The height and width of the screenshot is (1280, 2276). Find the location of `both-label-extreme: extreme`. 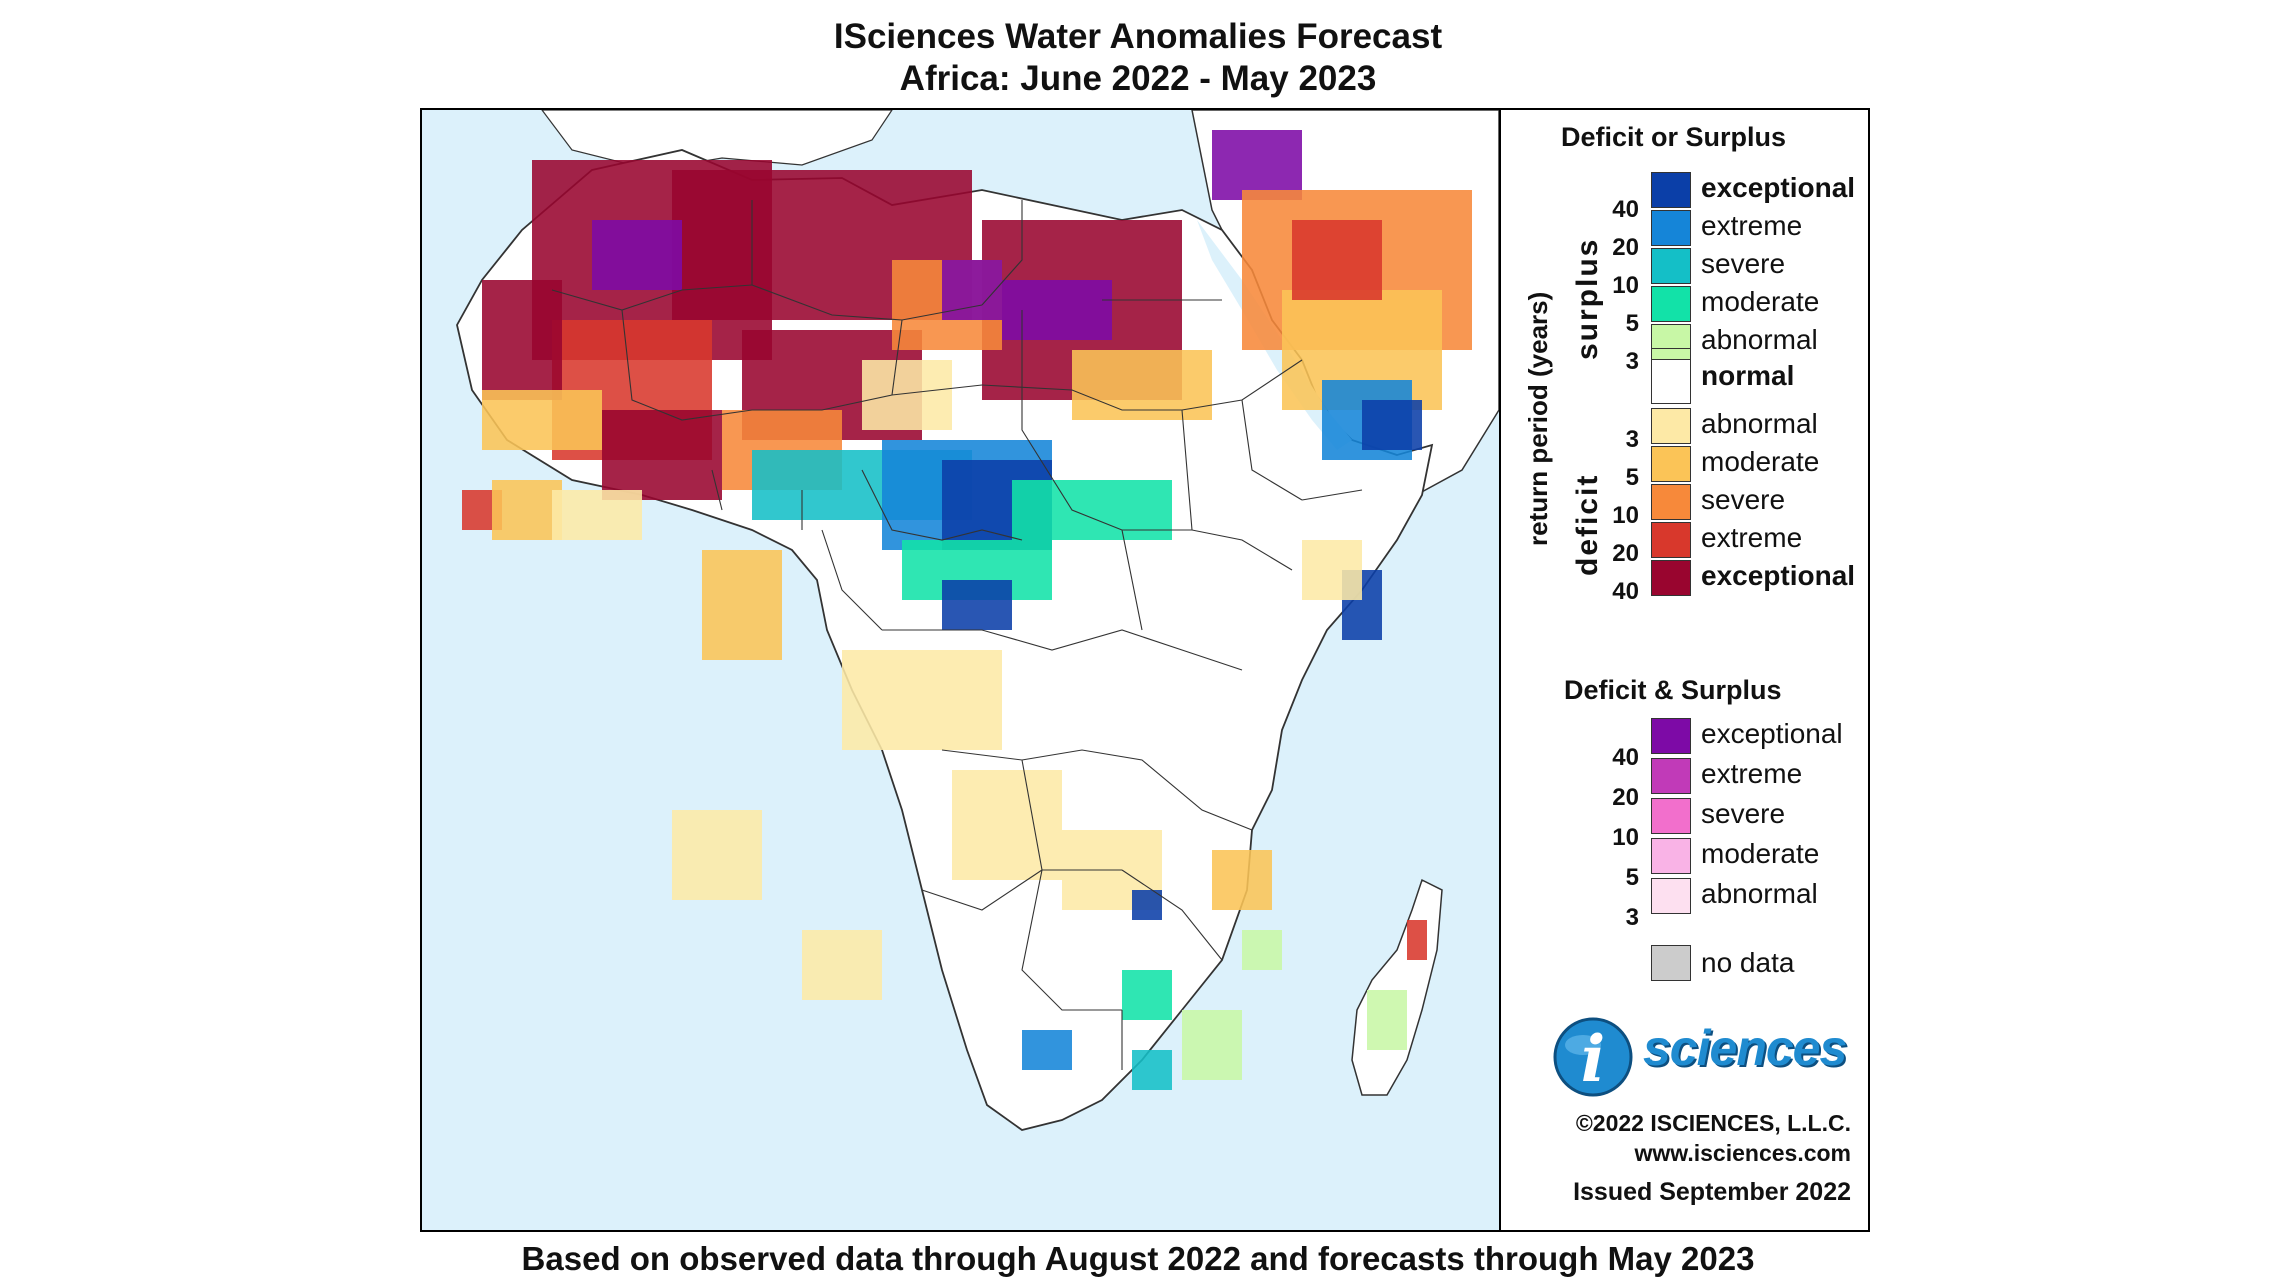

both-label-extreme: extreme is located at coordinates (1752, 773).